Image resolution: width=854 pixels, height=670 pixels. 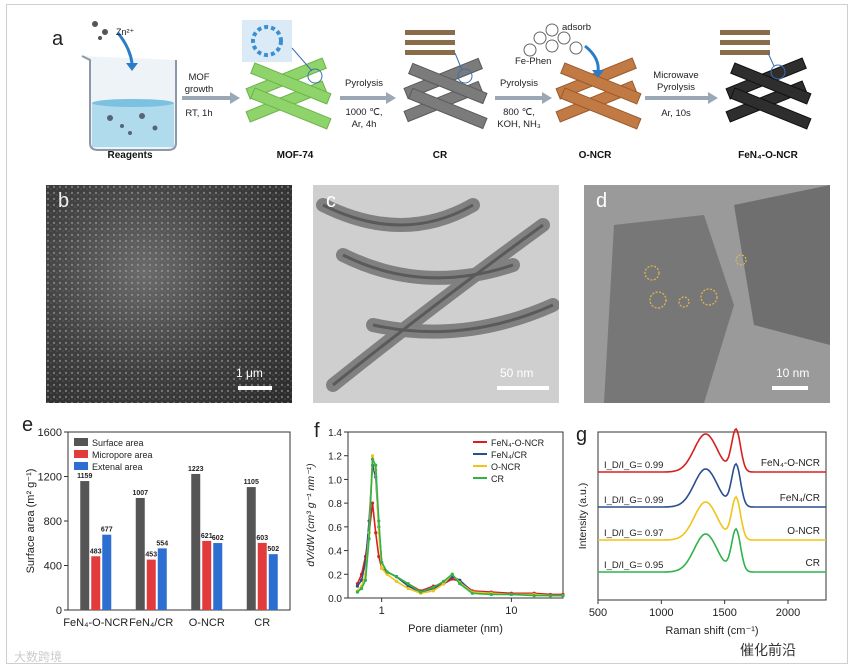 I want to click on step1-bottom: RT, 1h, so click(x=199, y=113).